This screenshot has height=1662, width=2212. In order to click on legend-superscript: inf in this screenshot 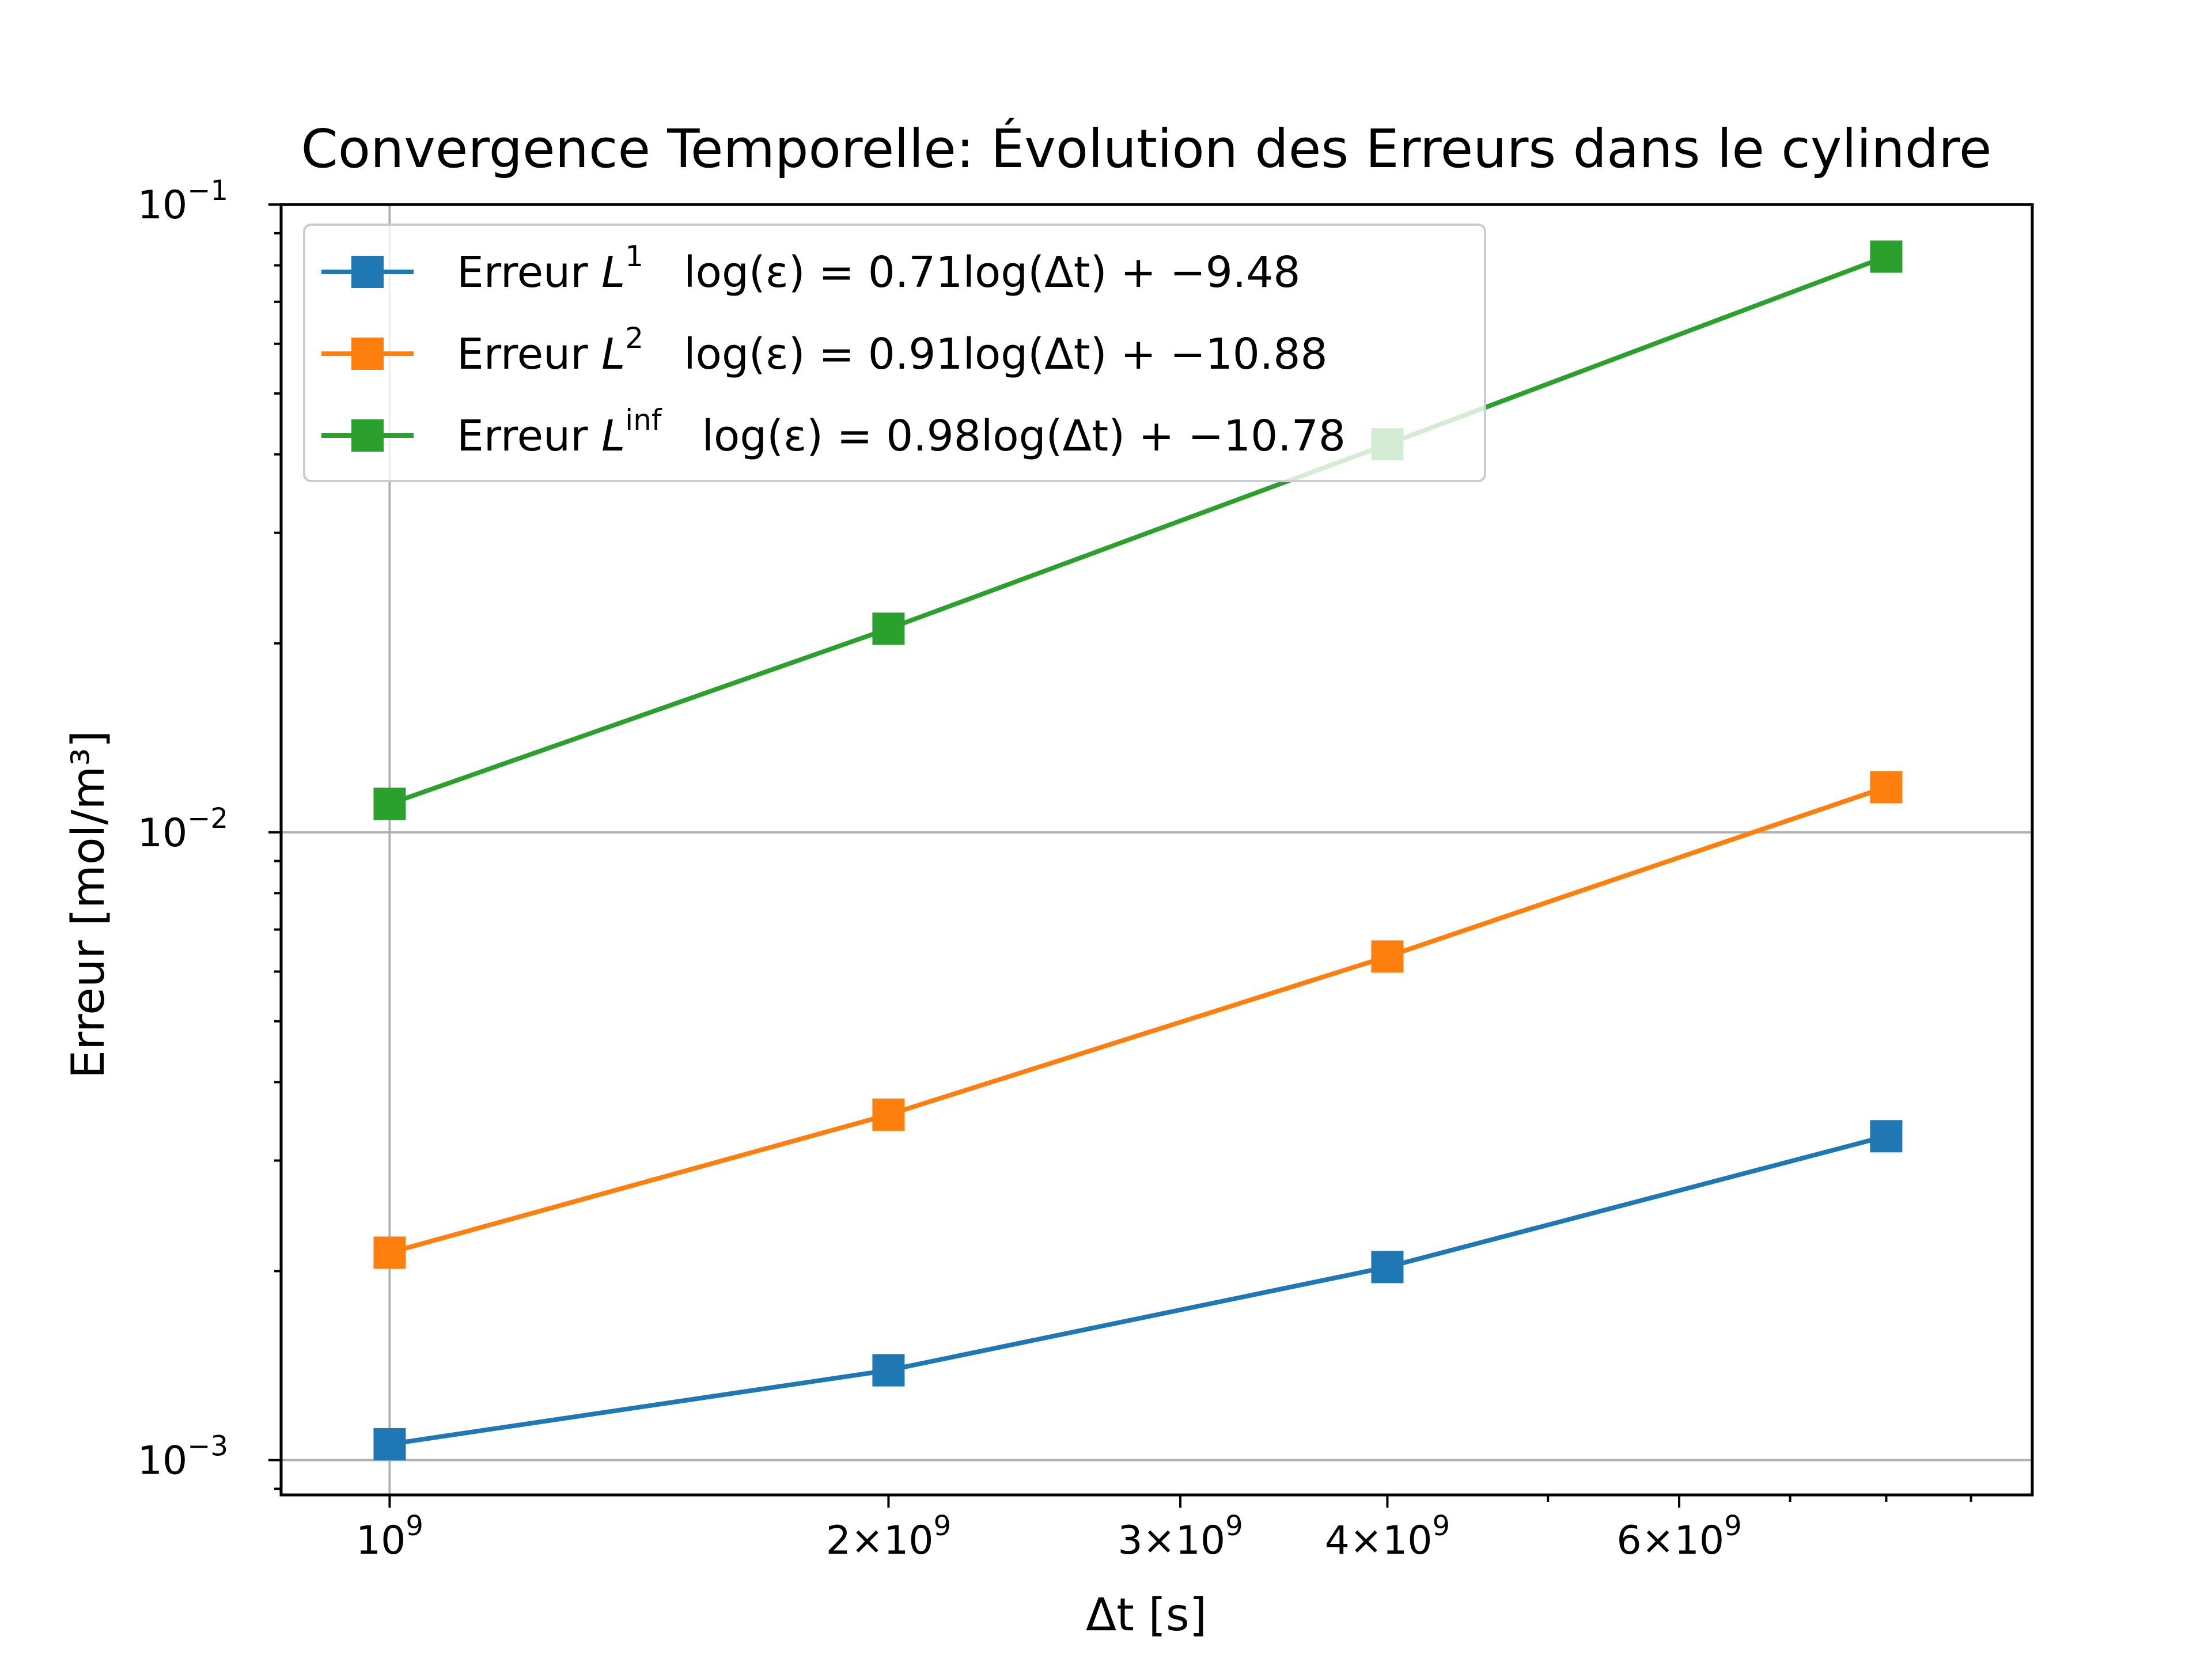, I will do `click(643, 420)`.